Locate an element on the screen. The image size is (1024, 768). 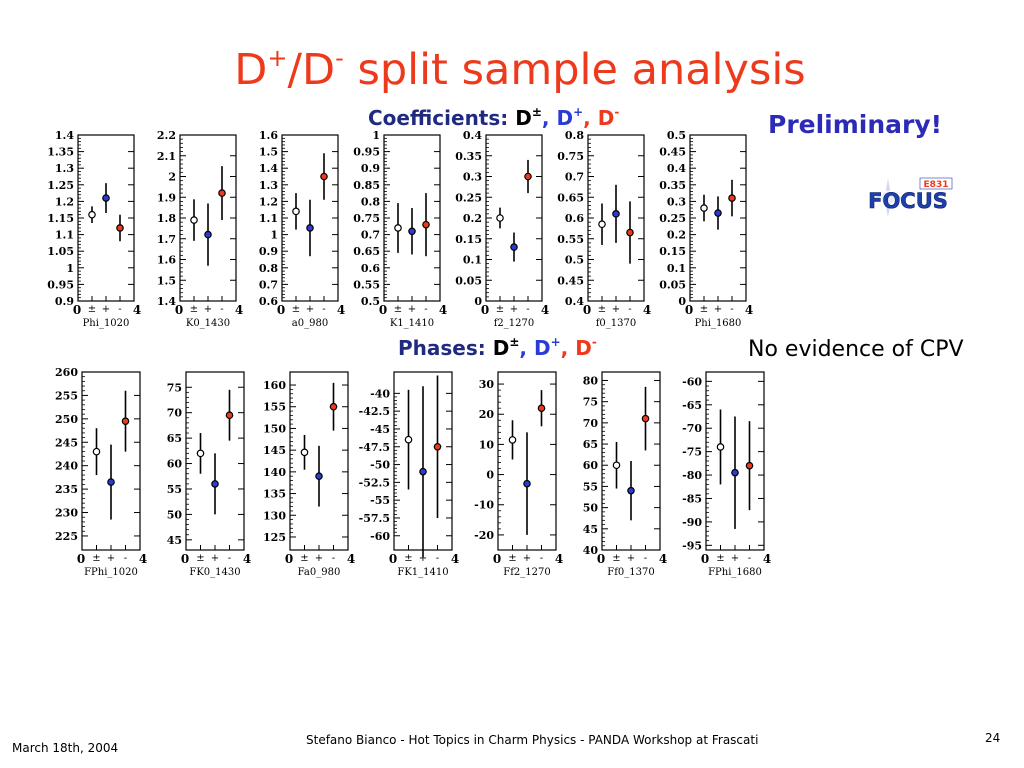
plot-title: Phi_1020 is located at coordinates (106, 323).